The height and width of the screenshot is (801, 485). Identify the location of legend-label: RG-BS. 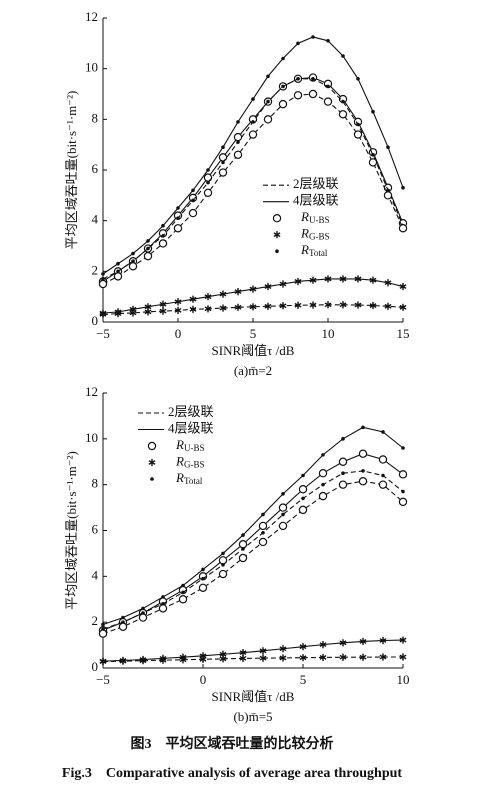
(189, 461).